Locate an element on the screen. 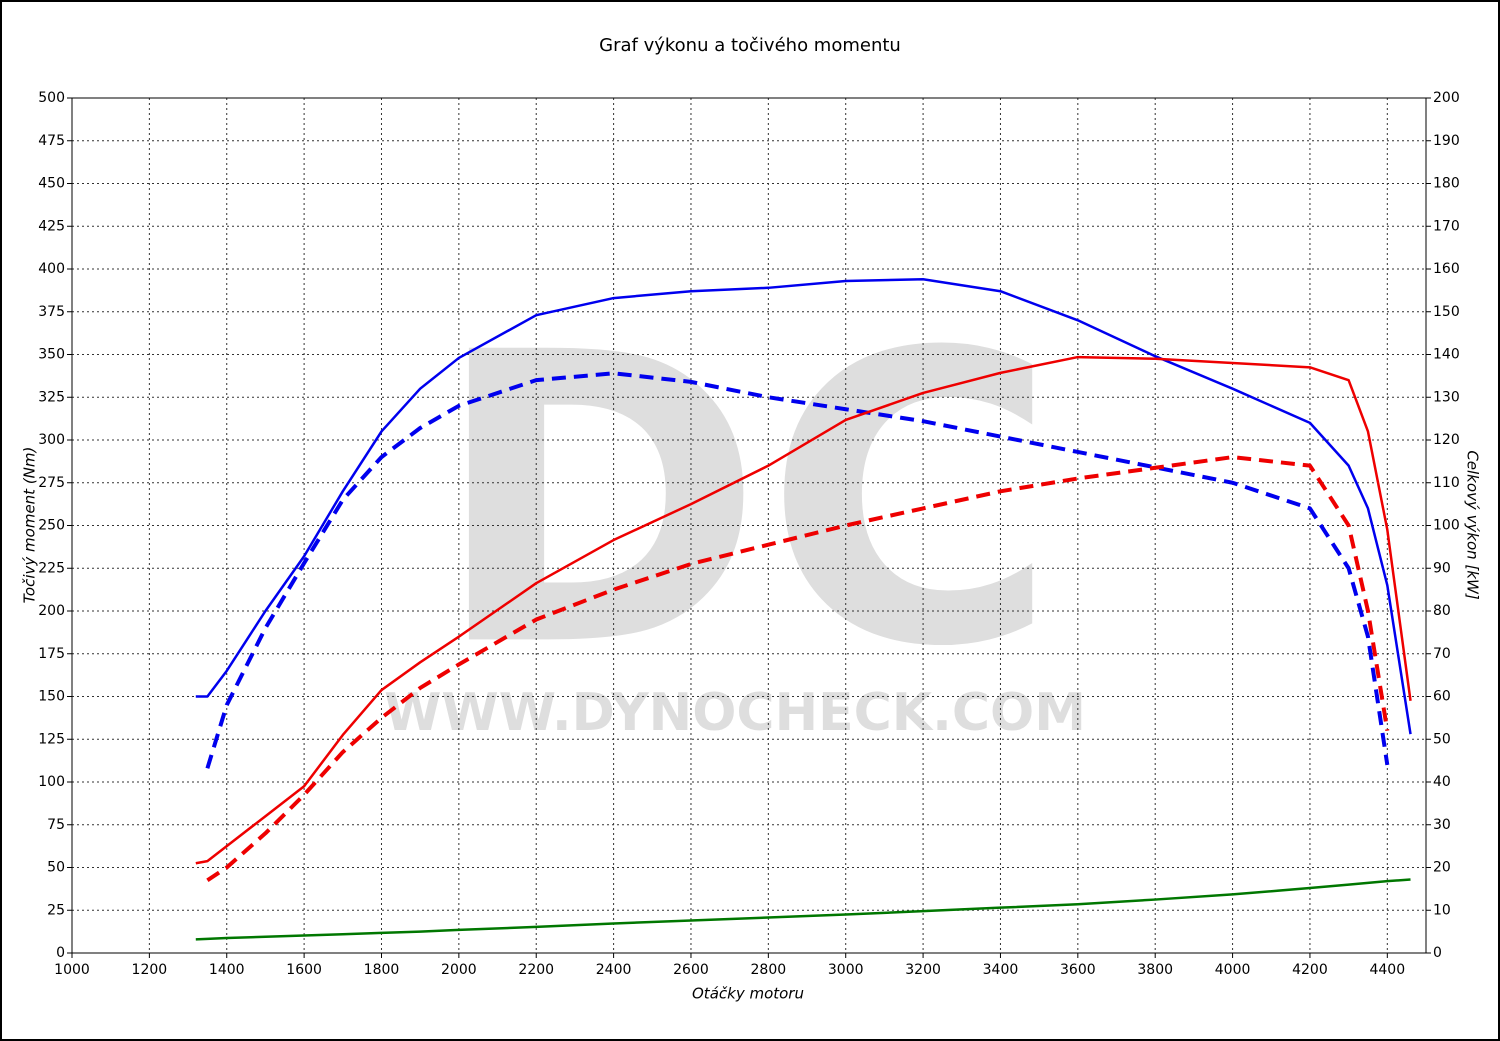 This screenshot has height=1041, width=1500. y2-tick-label: 20 is located at coordinates (1442, 868).